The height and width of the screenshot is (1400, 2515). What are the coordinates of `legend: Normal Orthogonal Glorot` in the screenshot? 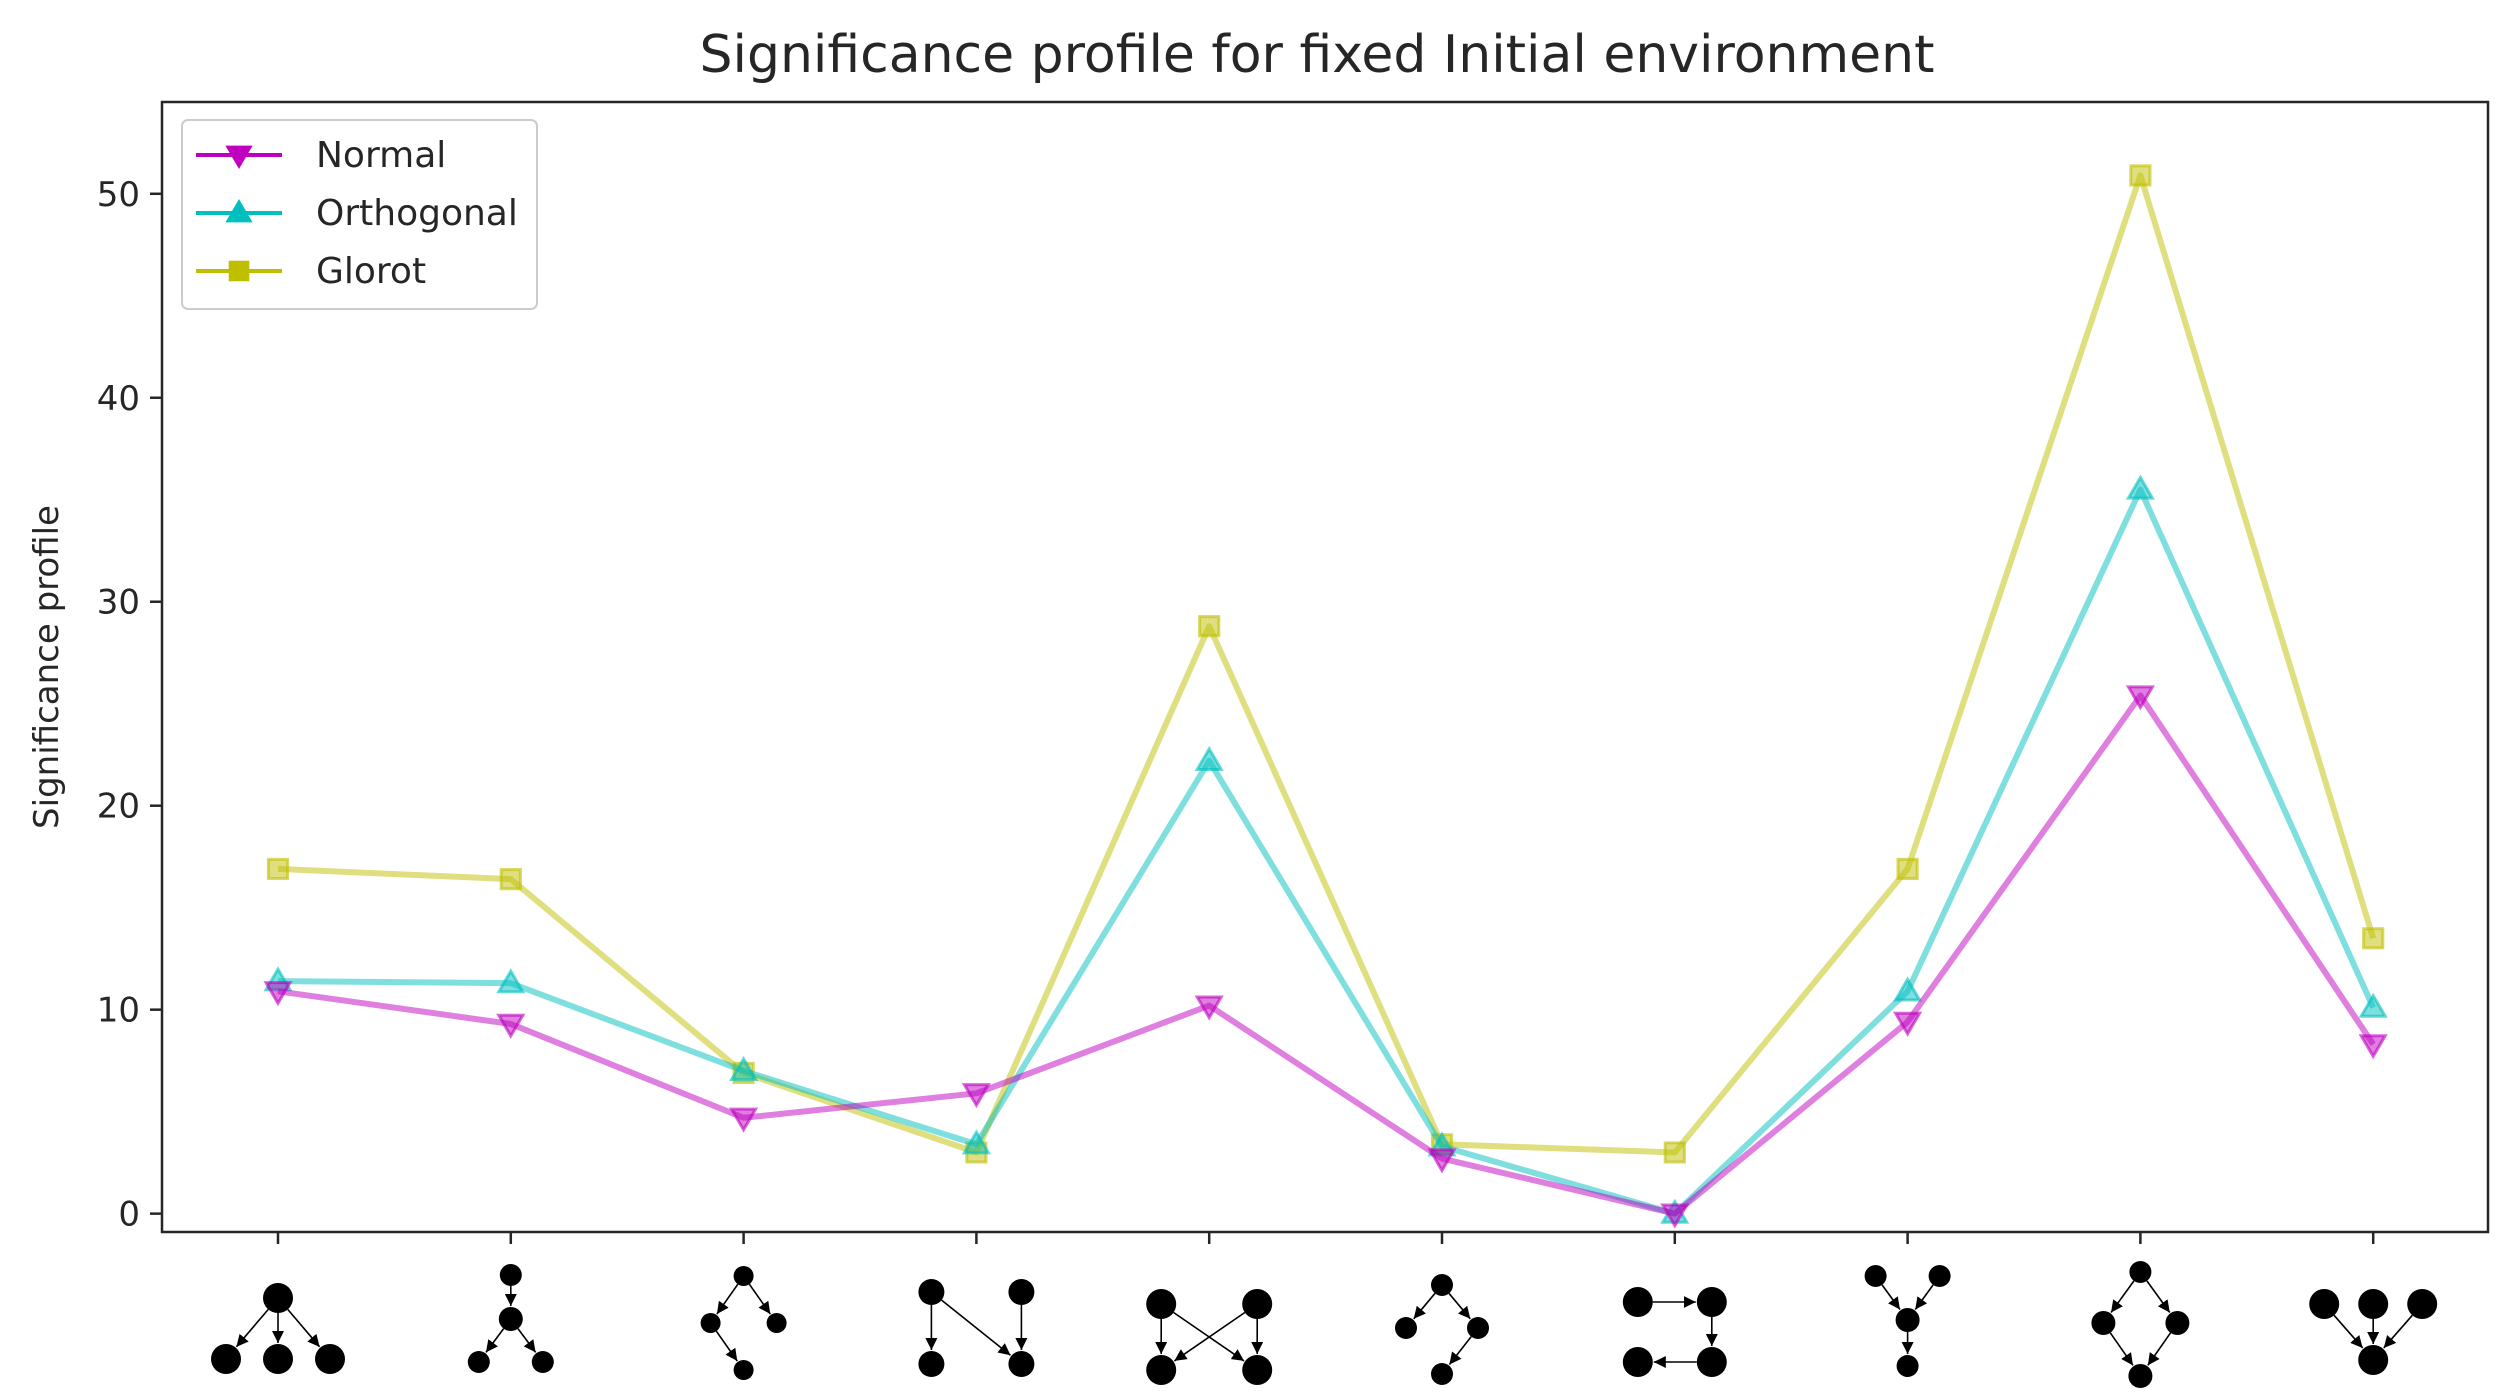 It's located at (359, 214).